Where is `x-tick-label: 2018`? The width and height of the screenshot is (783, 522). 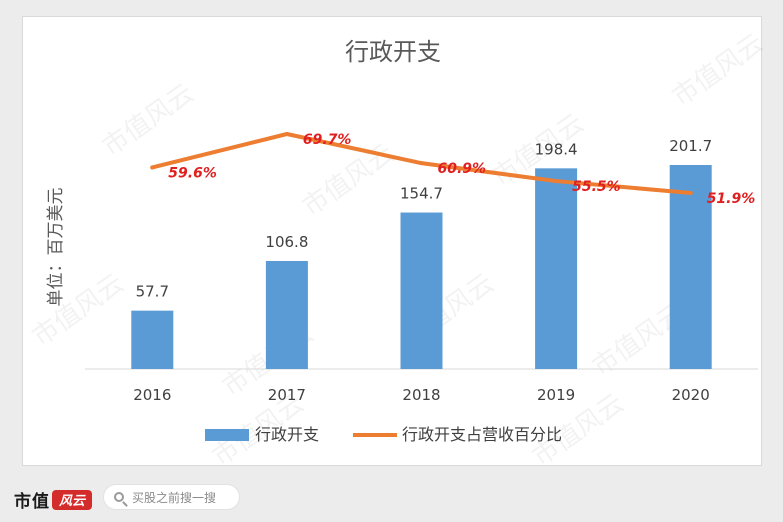 x-tick-label: 2018 is located at coordinates (421, 395).